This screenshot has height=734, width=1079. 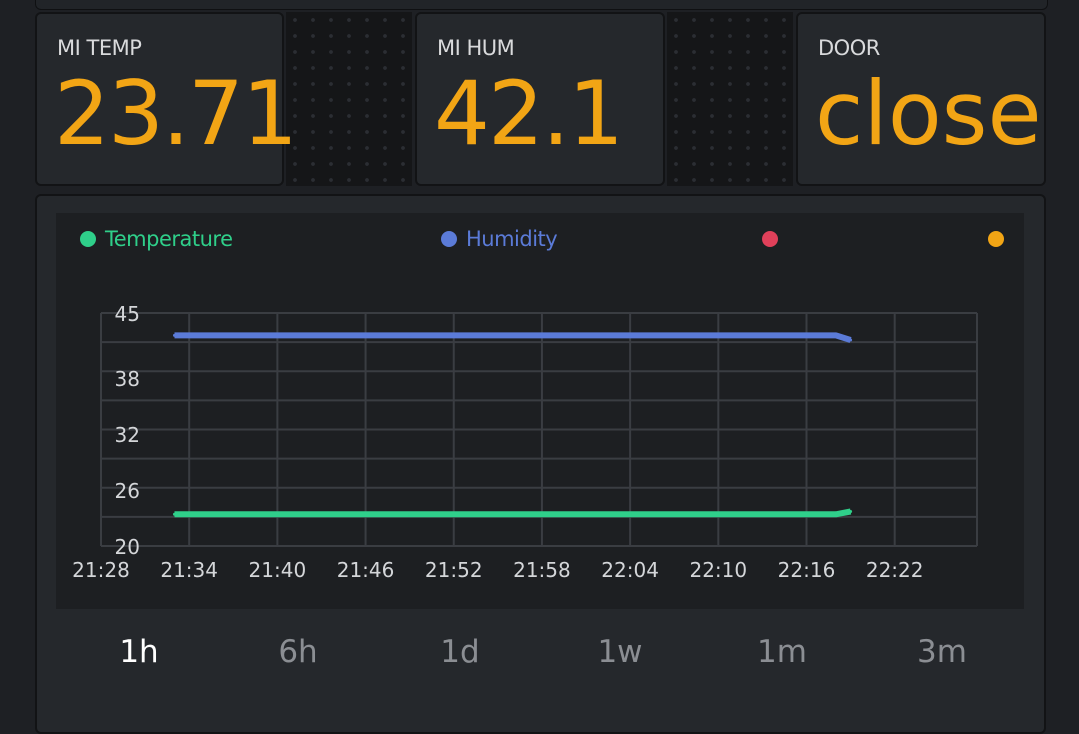 I want to click on legend-item-temperature: Temperature, so click(x=156, y=239).